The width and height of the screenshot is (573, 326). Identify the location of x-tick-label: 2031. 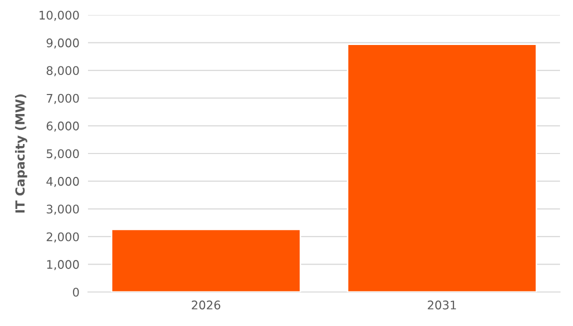
(442, 305).